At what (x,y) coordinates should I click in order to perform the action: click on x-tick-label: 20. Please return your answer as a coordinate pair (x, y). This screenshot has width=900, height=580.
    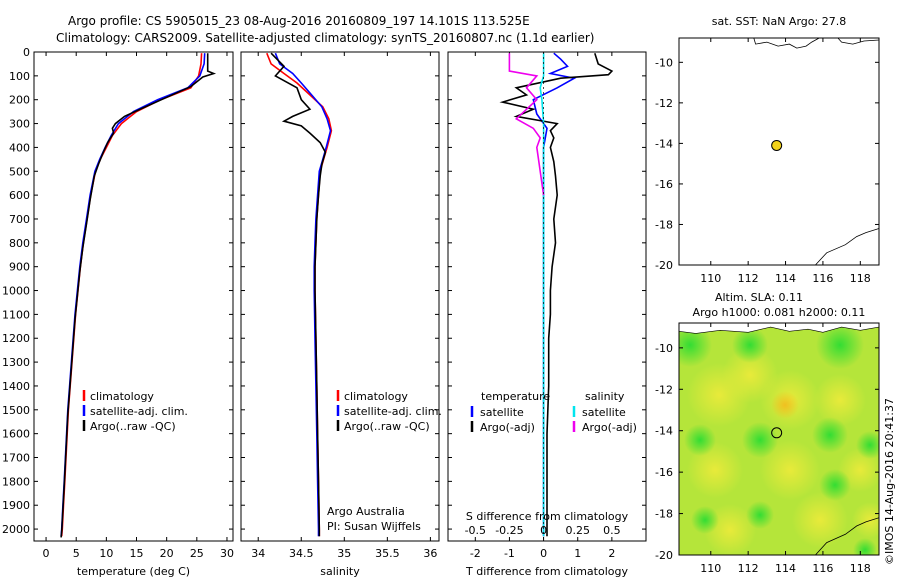
    Looking at the image, I should click on (167, 553).